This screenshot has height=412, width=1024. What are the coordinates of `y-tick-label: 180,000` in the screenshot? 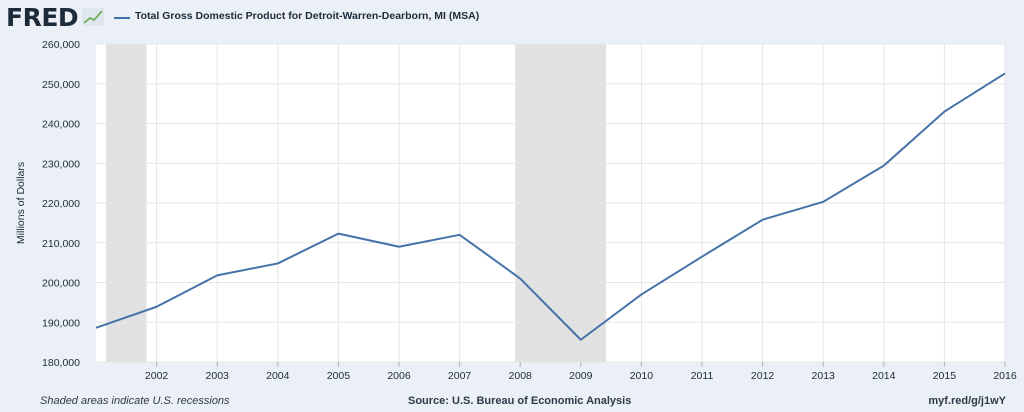 It's located at (61, 363).